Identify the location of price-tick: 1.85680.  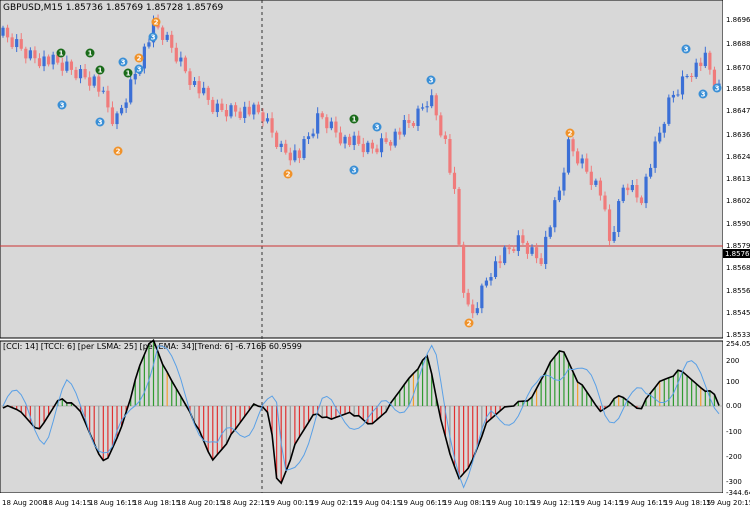
(738, 268).